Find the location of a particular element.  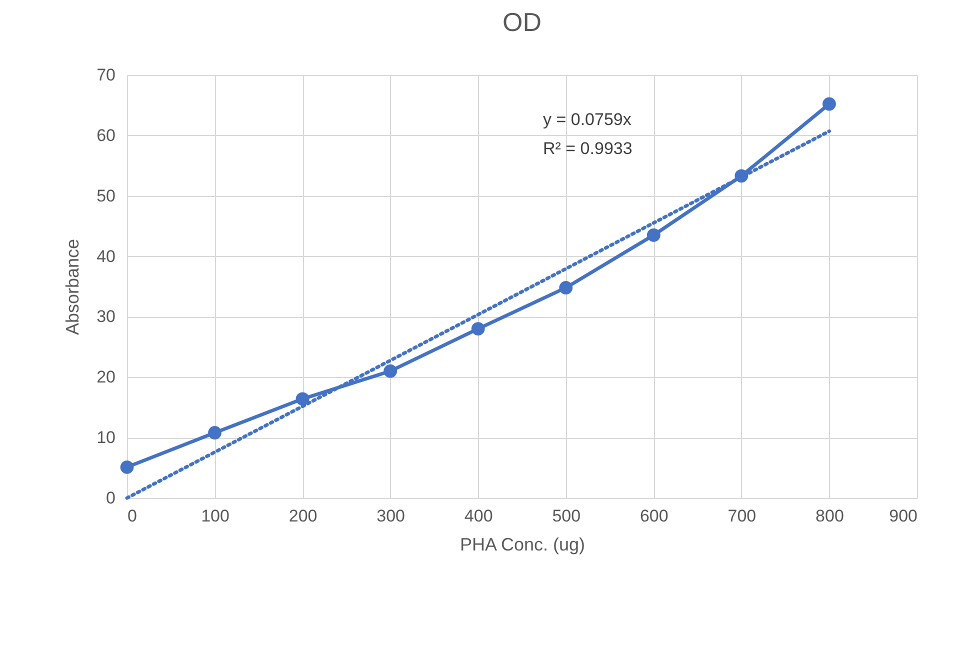

y-tick-label: 60 is located at coordinates (106, 135).